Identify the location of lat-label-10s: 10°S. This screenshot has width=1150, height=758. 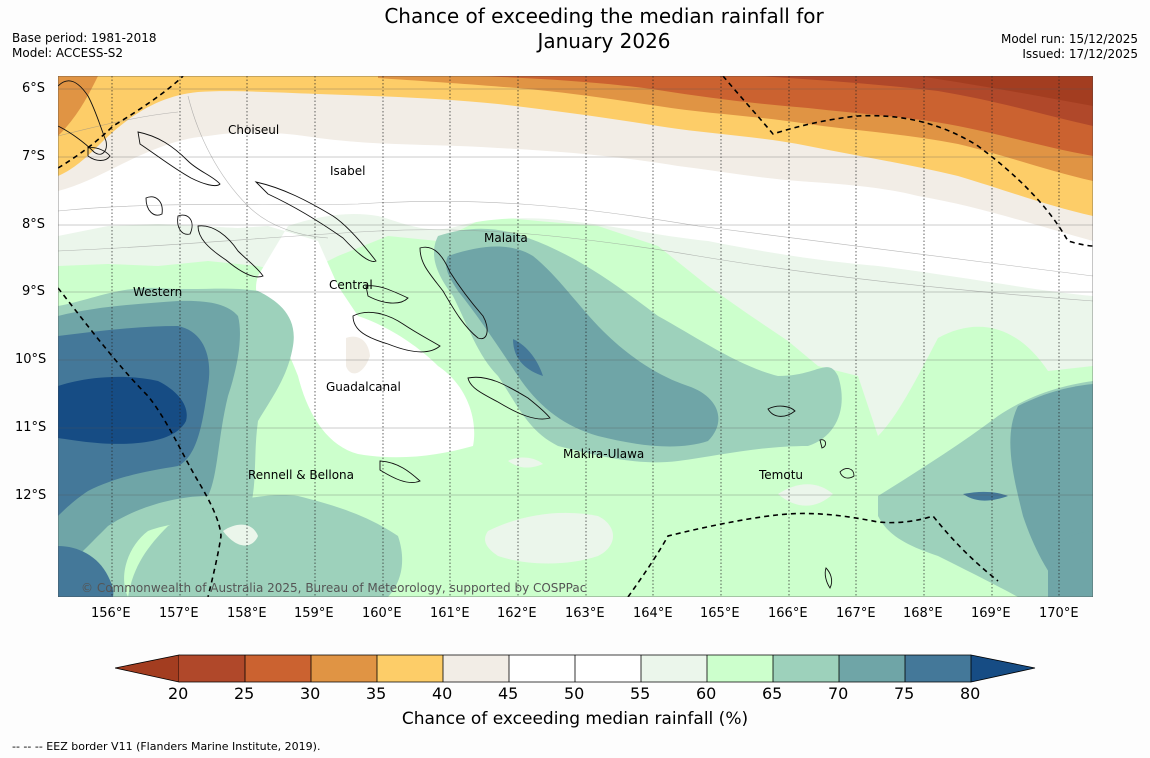
(31, 359).